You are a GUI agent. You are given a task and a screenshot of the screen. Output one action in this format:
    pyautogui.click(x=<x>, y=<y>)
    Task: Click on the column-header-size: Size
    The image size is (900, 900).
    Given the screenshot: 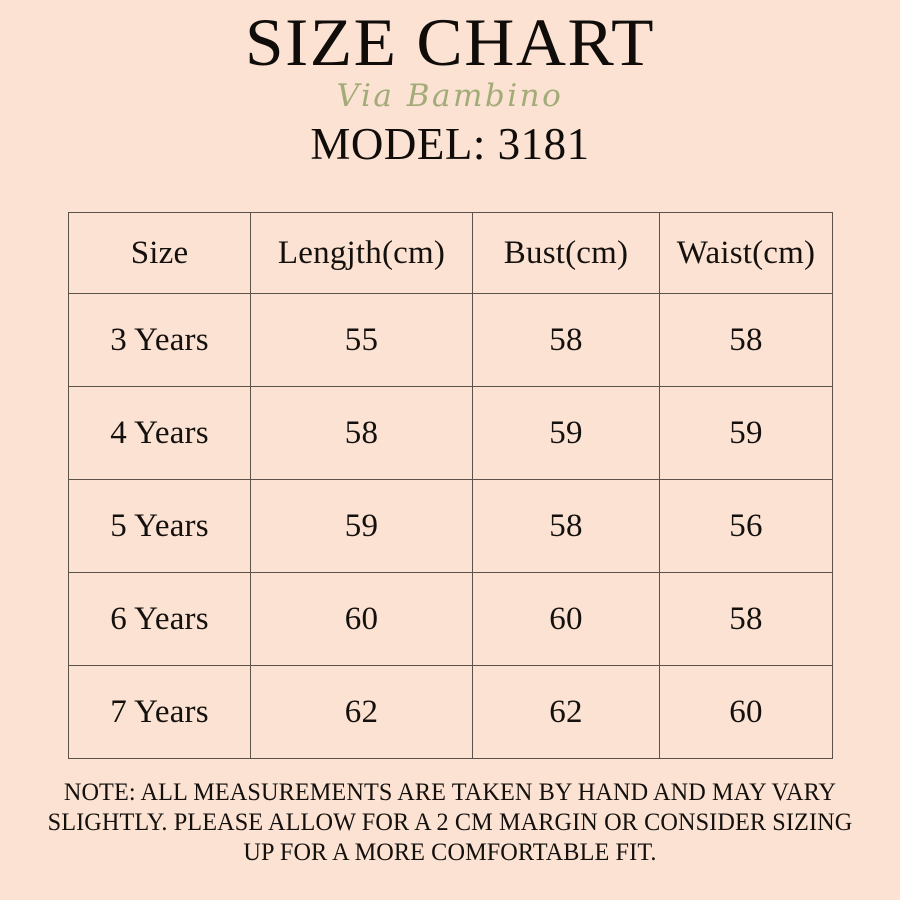 What is the action you would take?
    pyautogui.click(x=159, y=253)
    